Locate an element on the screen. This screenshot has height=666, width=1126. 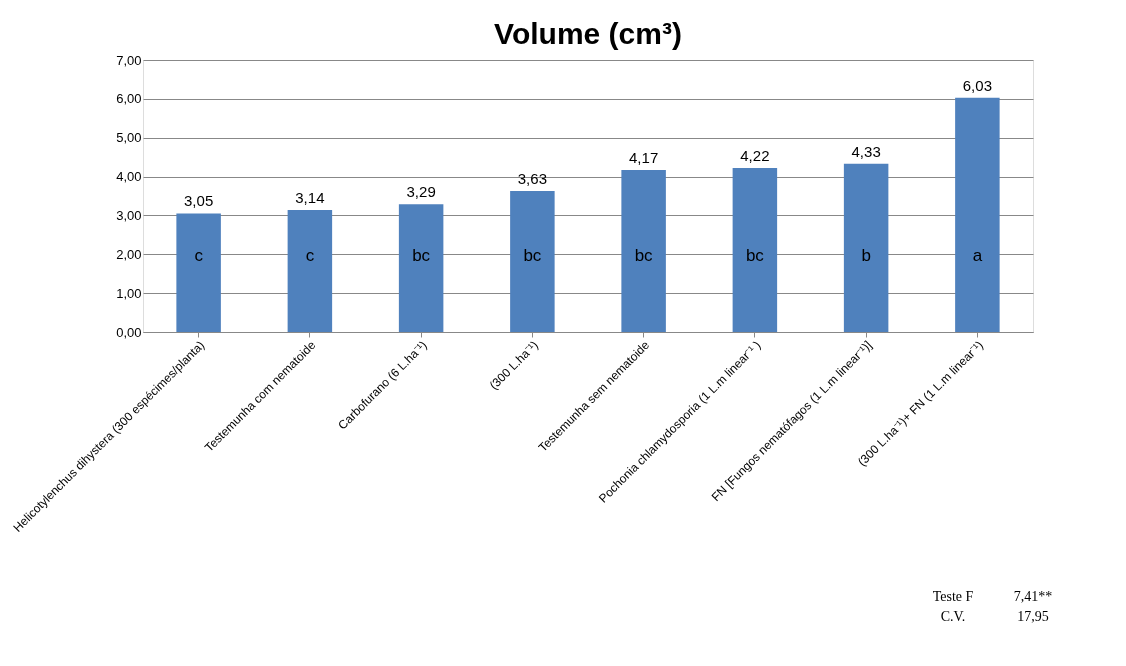
data-label: 4,33 is located at coordinates (866, 151).